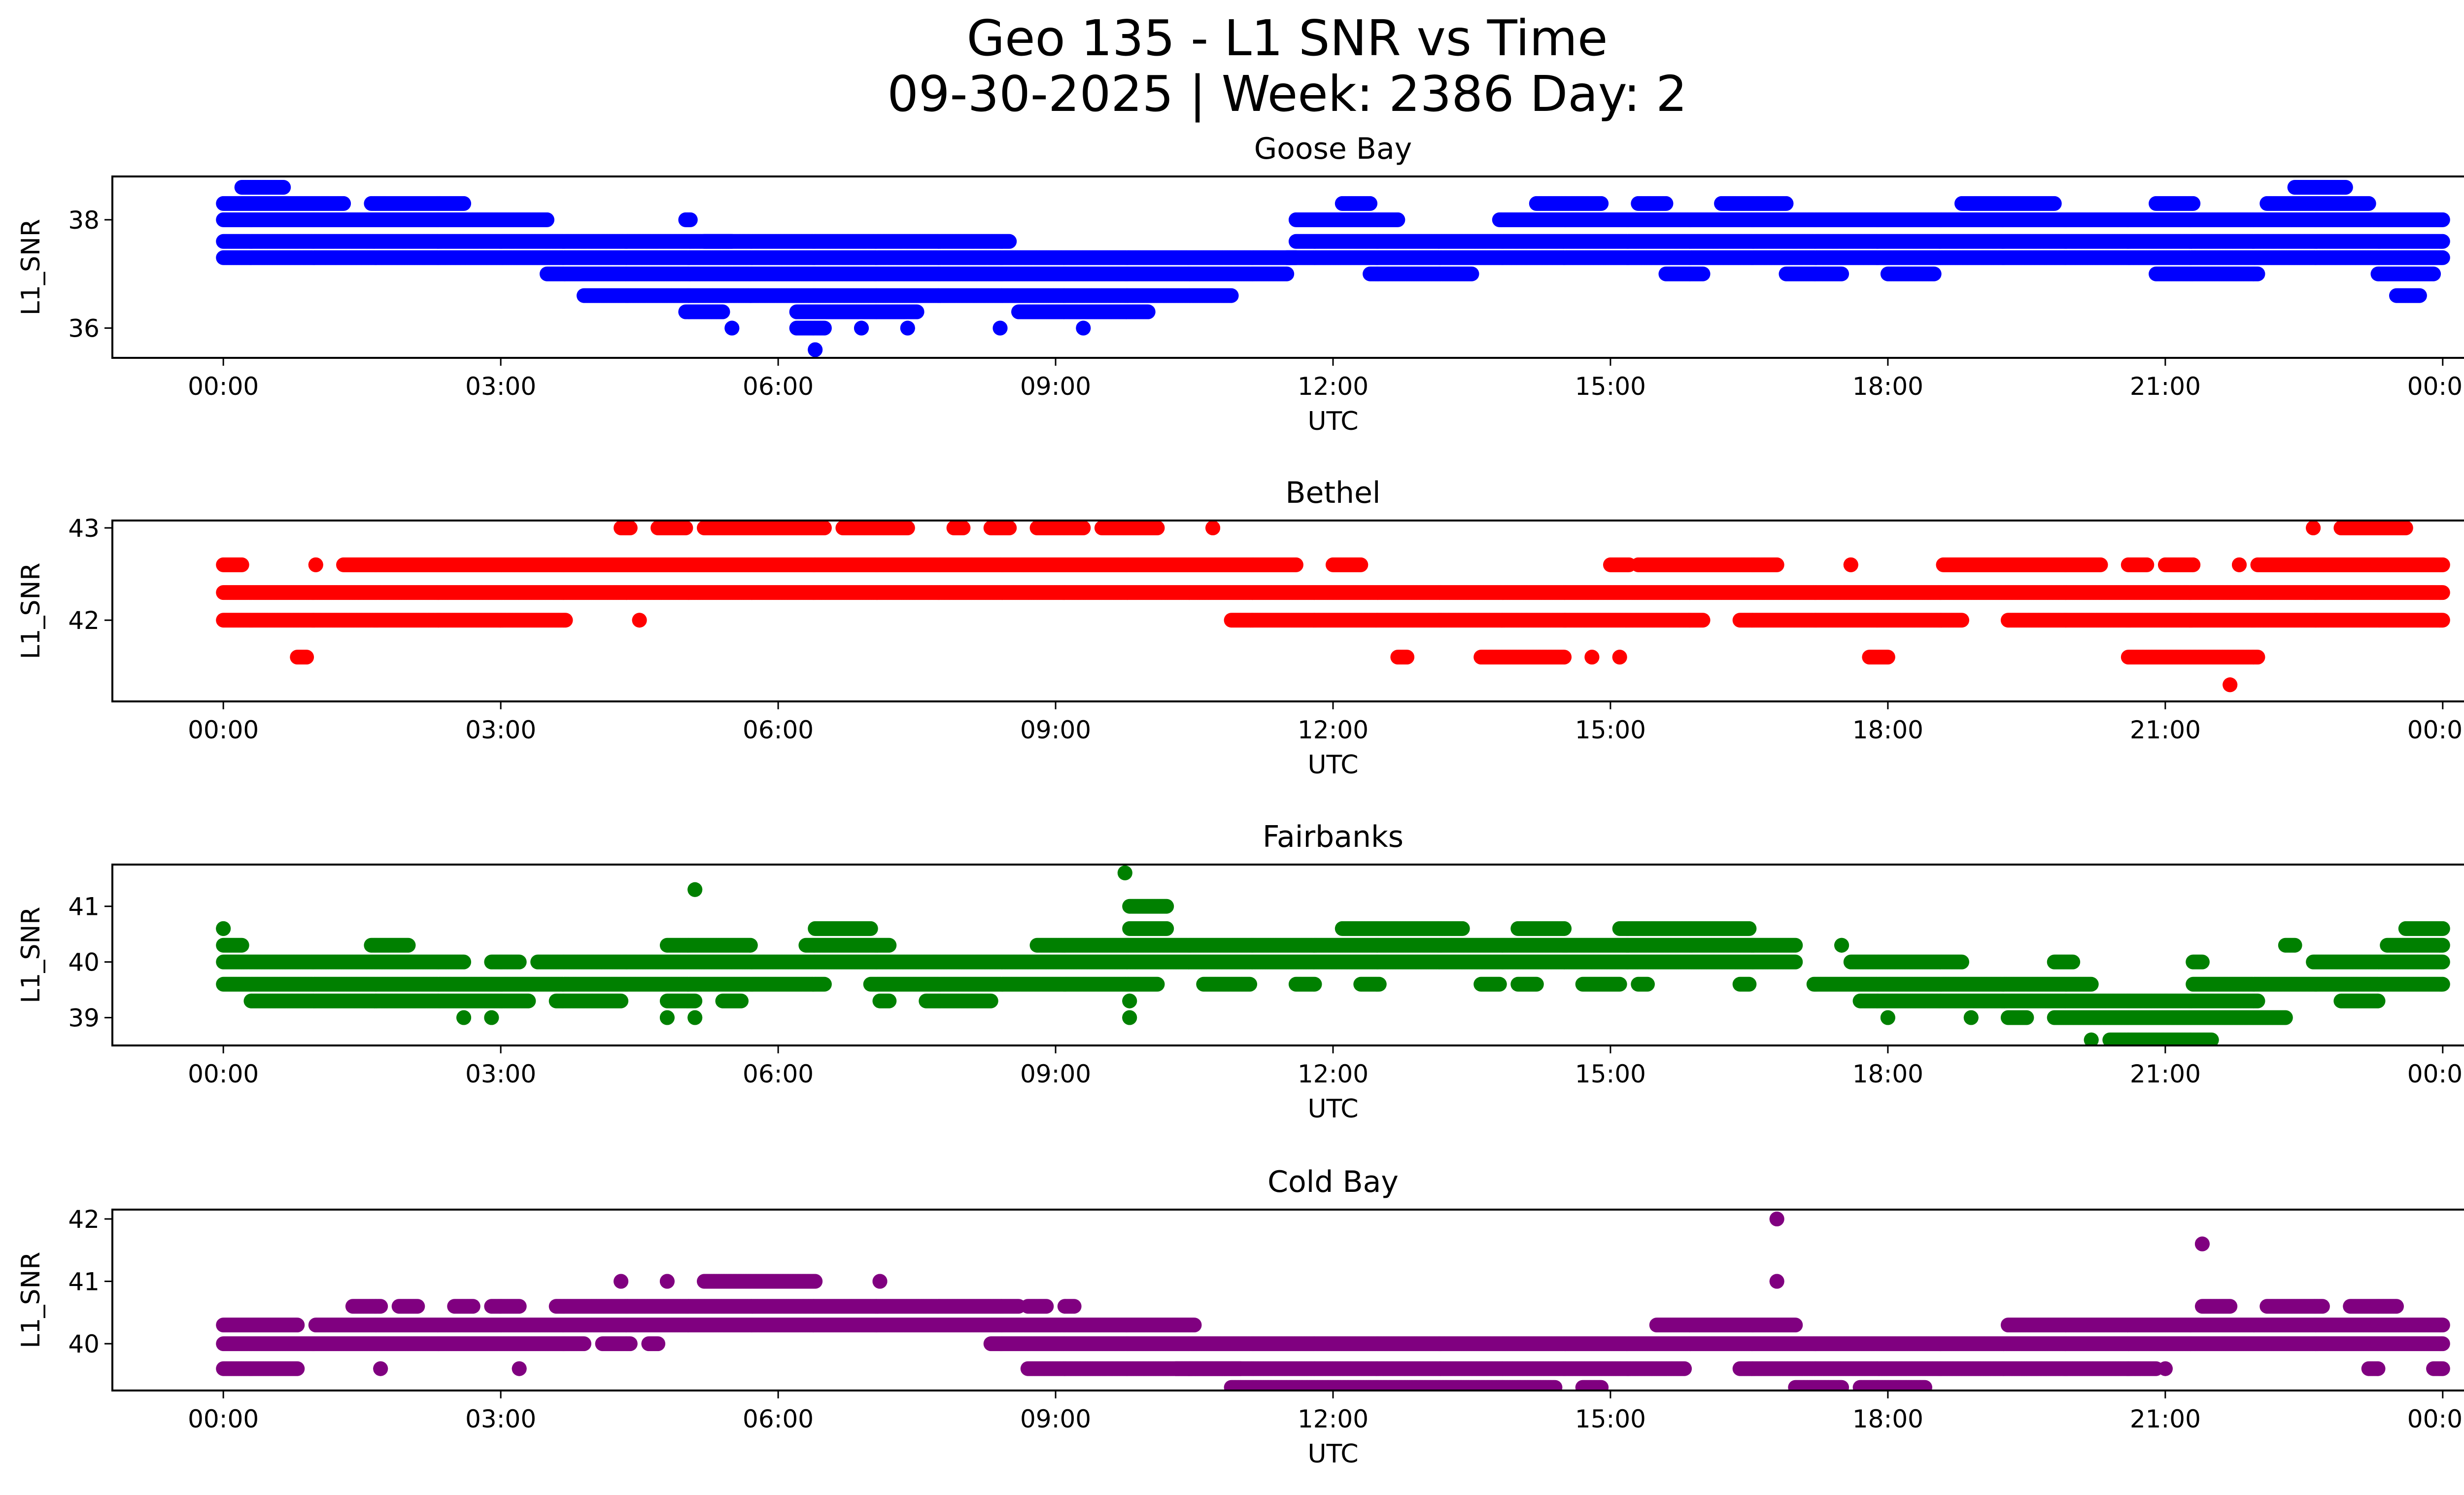 Image resolution: width=2464 pixels, height=1495 pixels. Describe the element at coordinates (1333, 268) in the screenshot. I see `series-points` at that location.